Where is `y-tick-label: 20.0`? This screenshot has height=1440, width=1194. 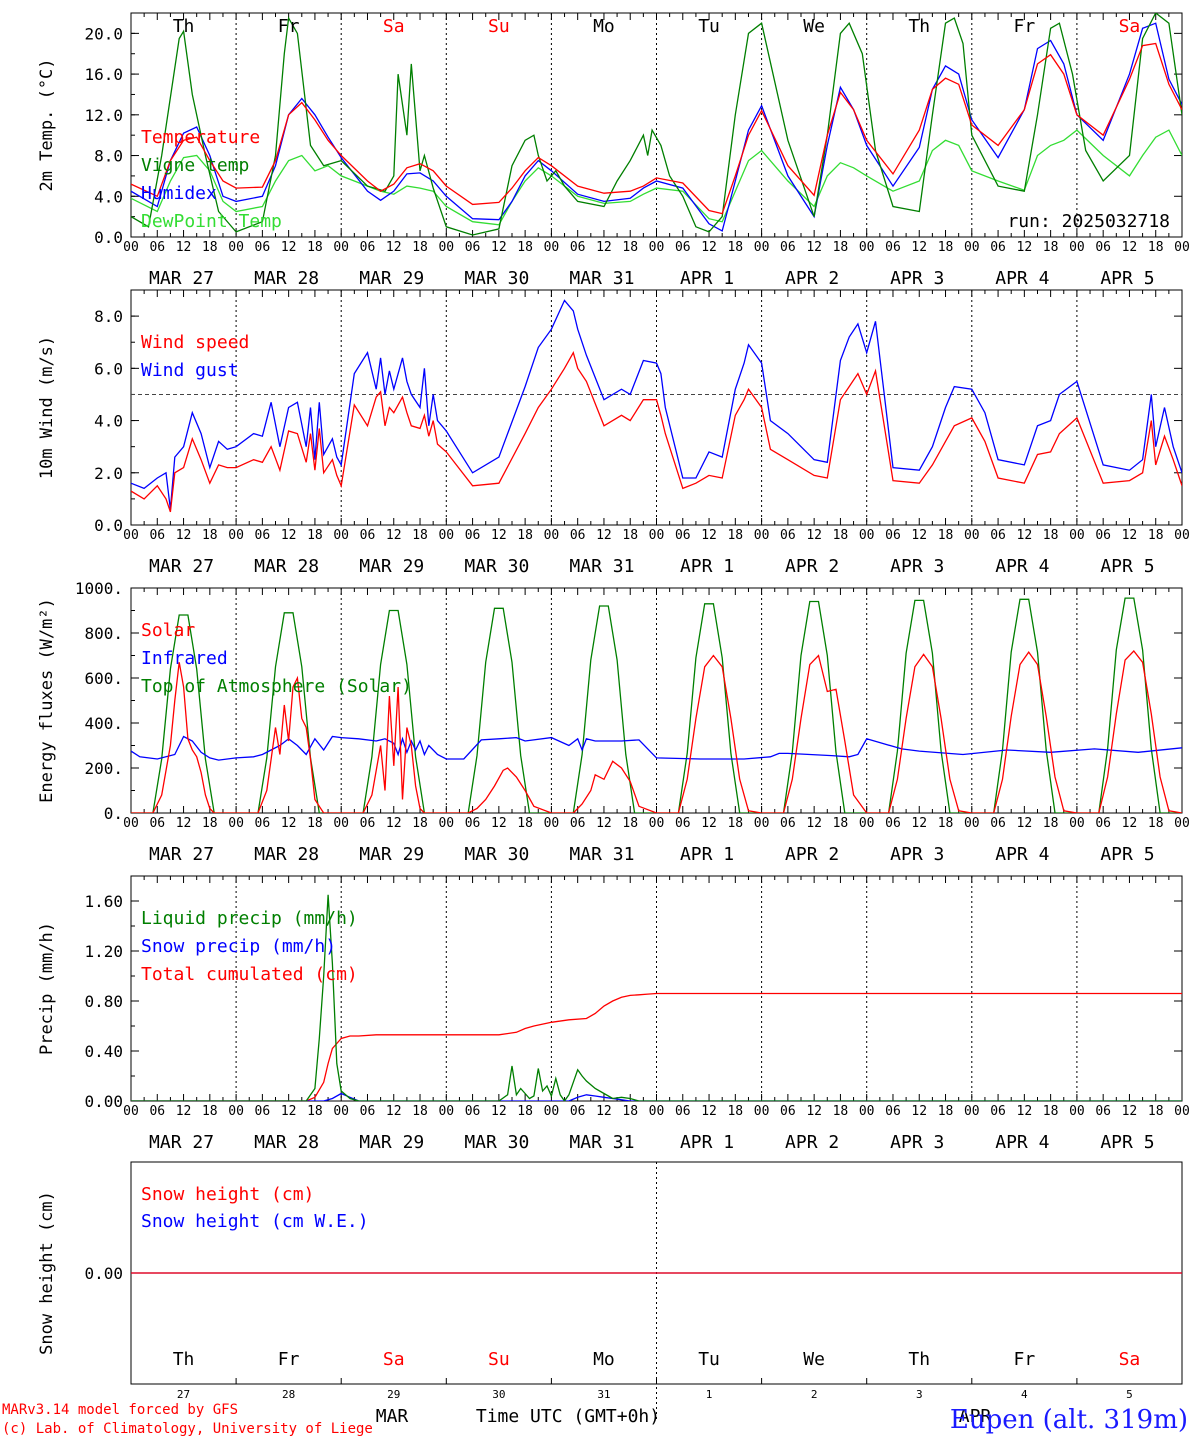 y-tick-label: 20.0 is located at coordinates (103, 33).